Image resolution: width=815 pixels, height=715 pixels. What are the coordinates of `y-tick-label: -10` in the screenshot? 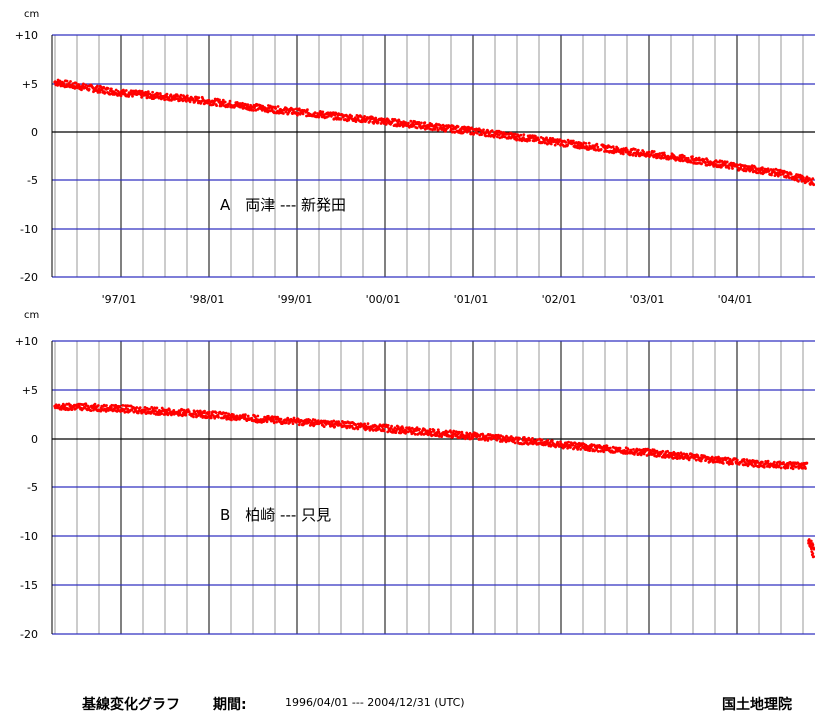 It's located at (29, 229).